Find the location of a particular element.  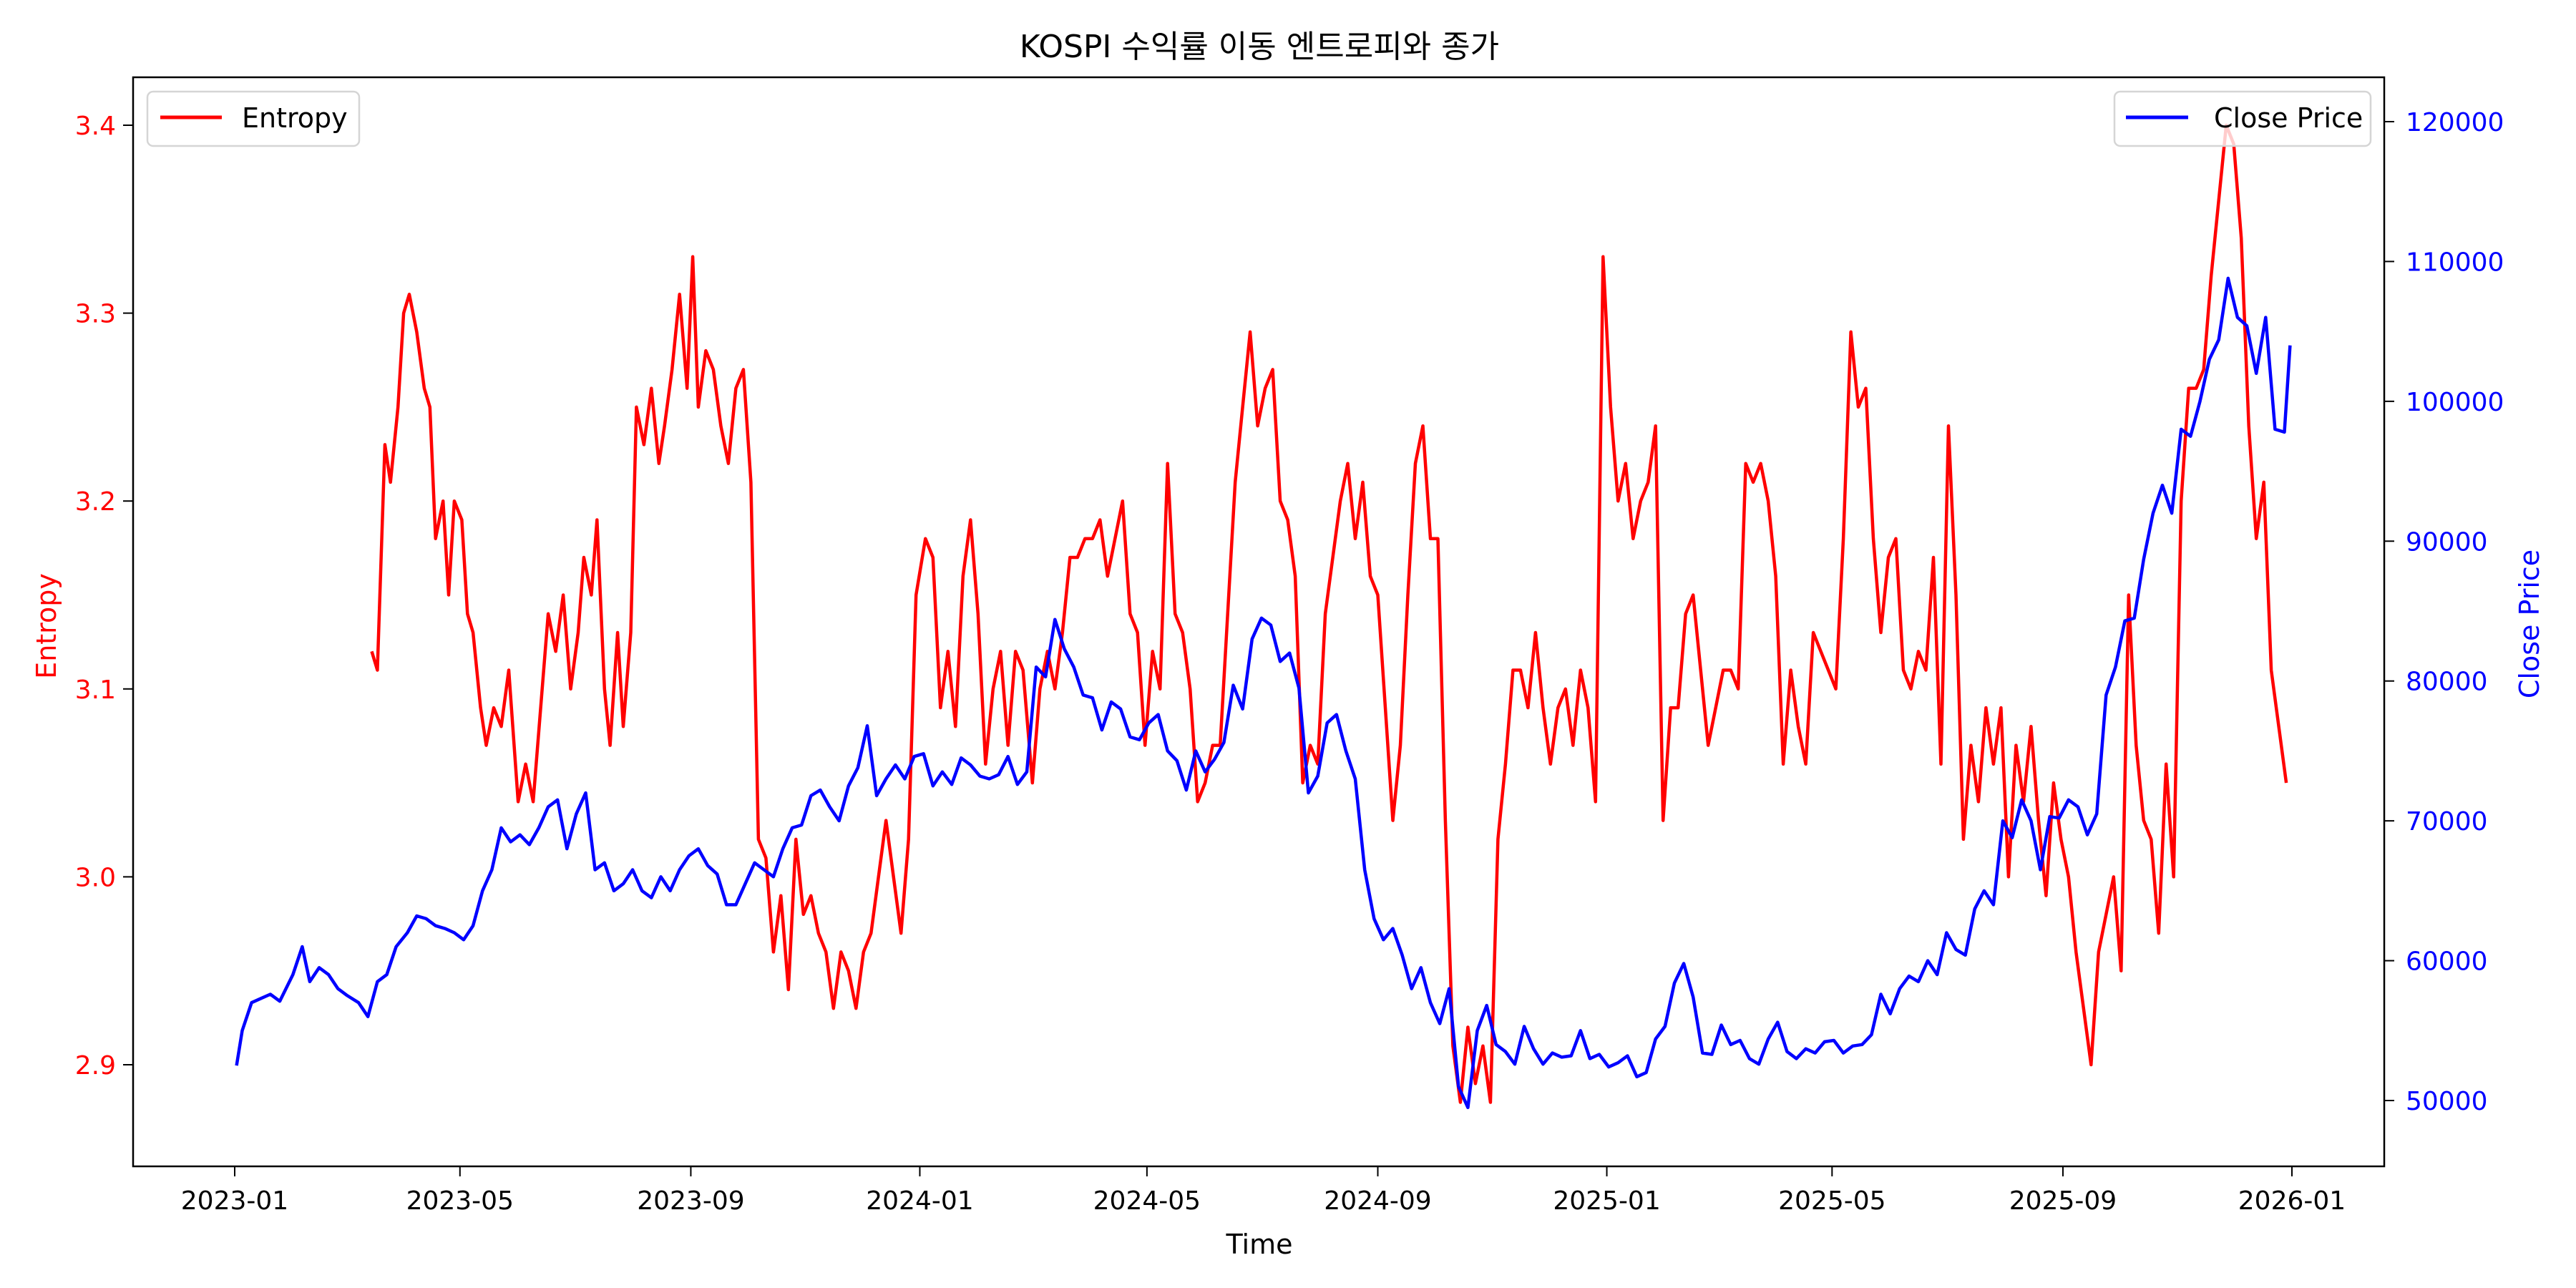

x-tick-label: 2024-05 is located at coordinates (1147, 1201).